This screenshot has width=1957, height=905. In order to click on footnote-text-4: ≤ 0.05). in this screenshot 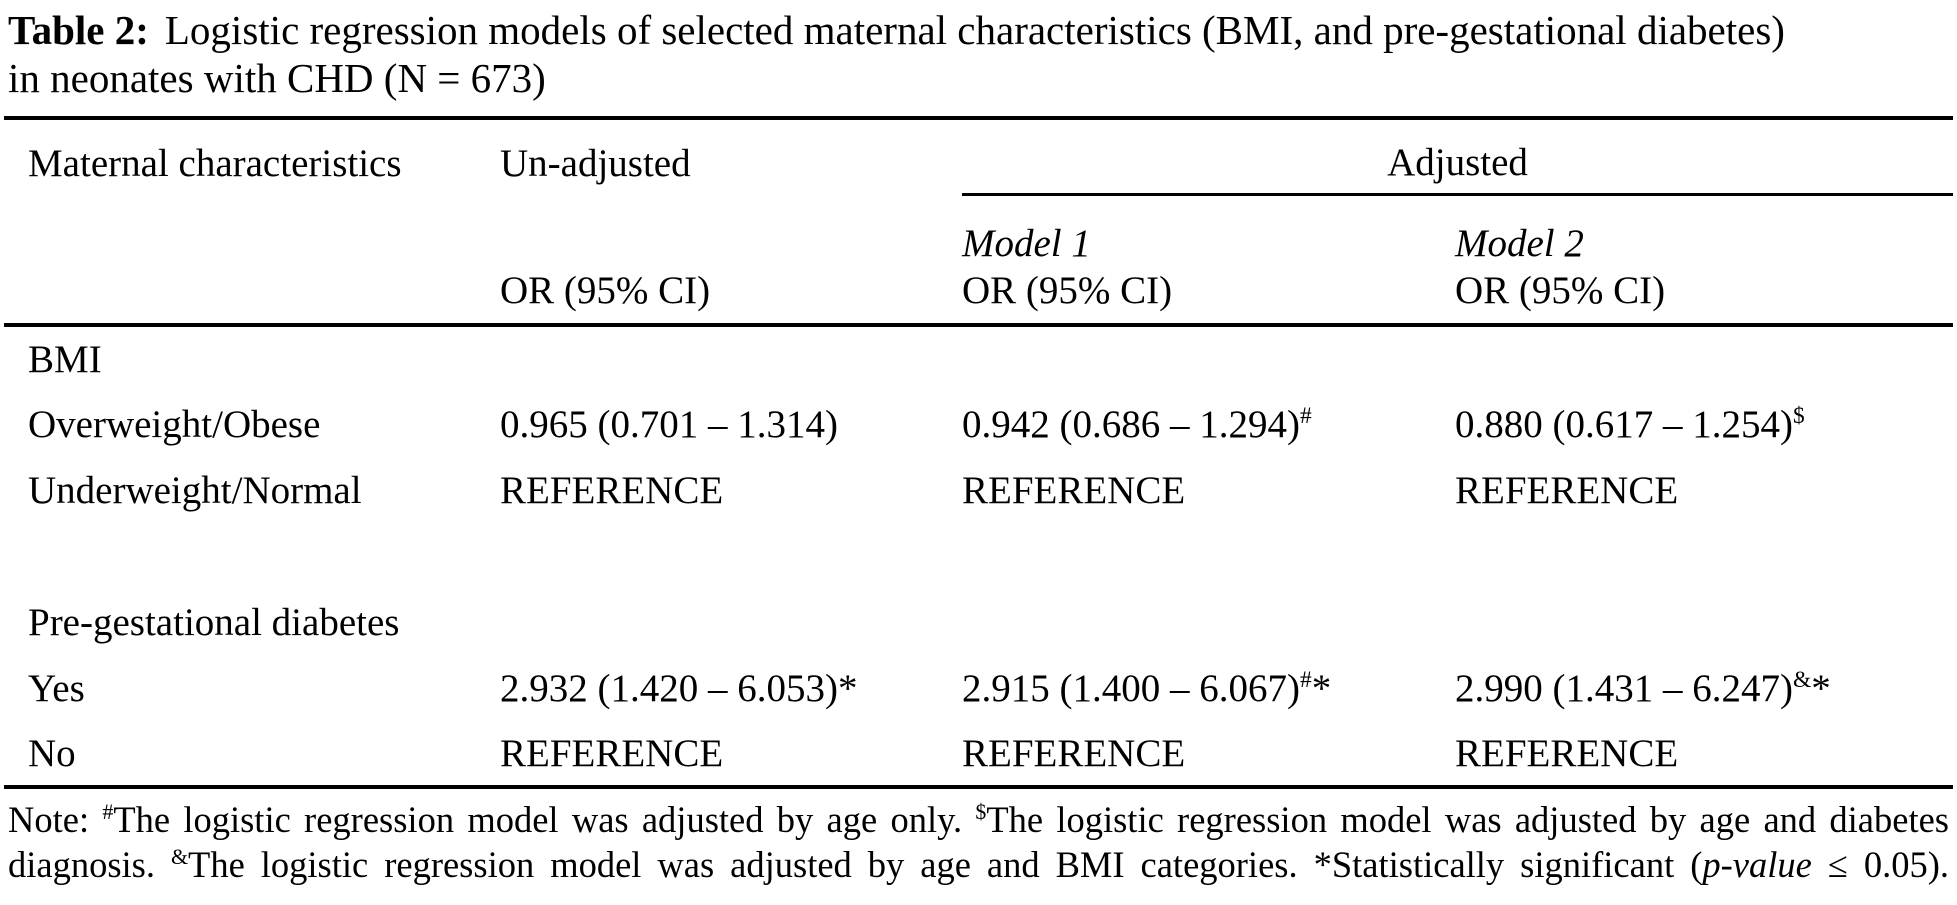, I will do `click(1880, 864)`.